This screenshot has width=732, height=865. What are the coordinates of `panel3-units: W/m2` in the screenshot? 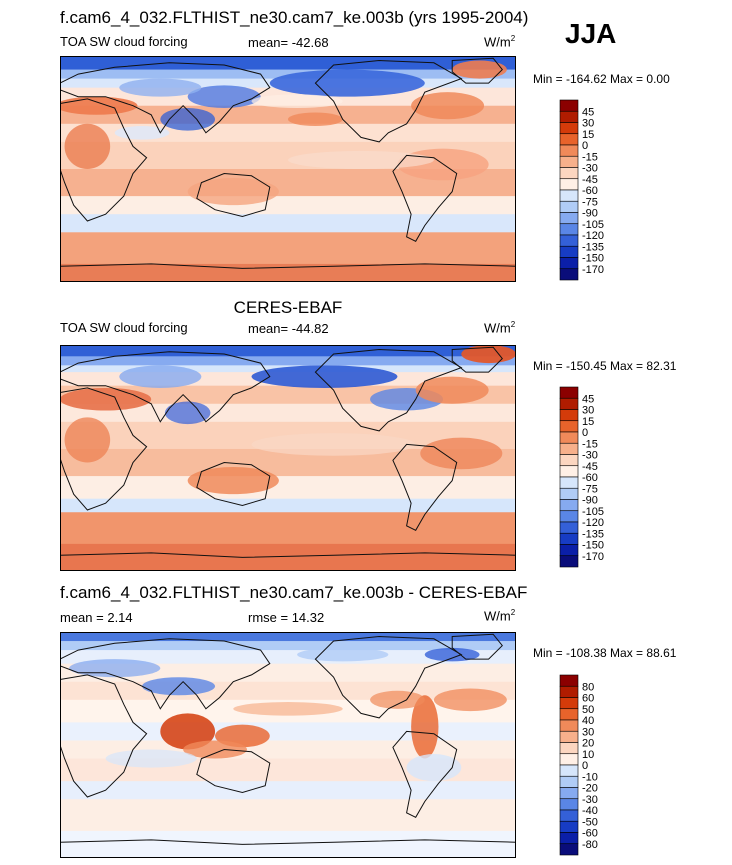 It's located at (500, 616).